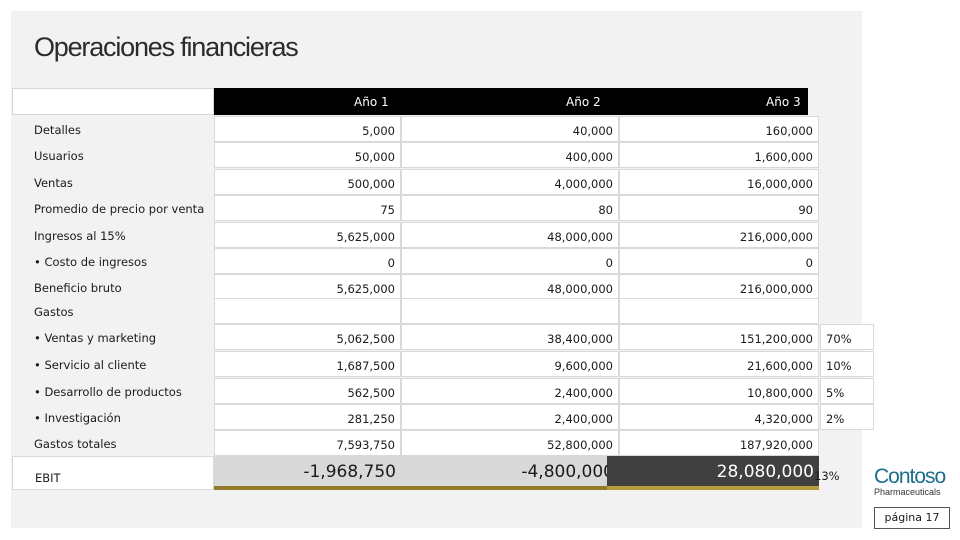 The image size is (960, 540). What do you see at coordinates (835, 393) in the screenshot?
I see `percentage-value: 5%` at bounding box center [835, 393].